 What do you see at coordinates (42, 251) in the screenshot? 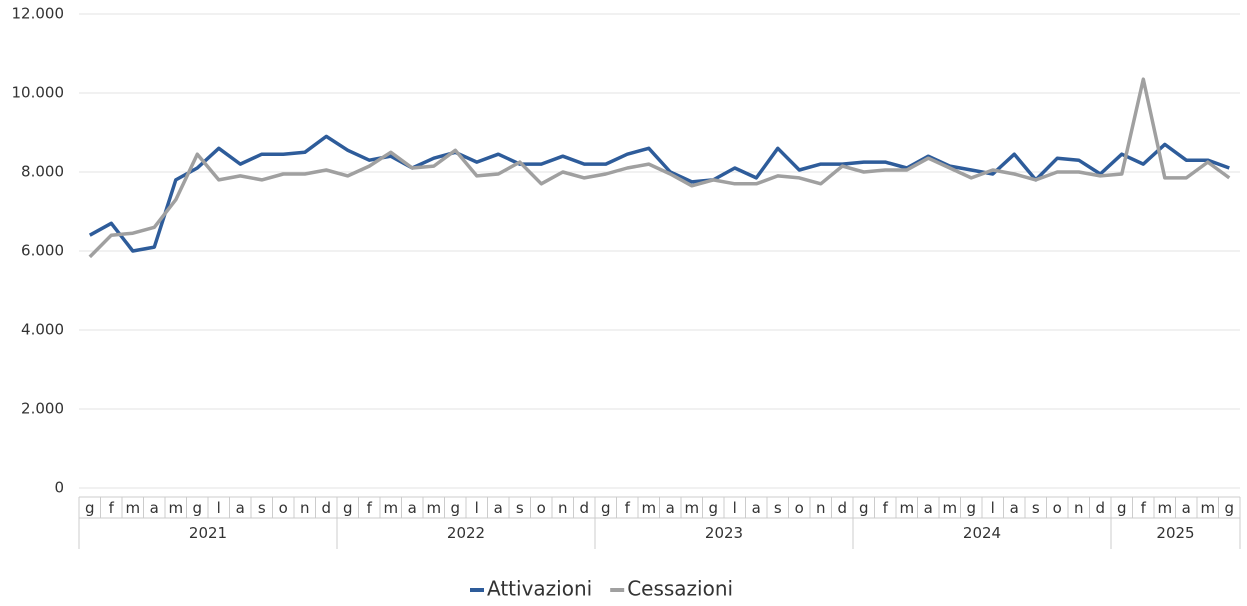
I see `y-tick-label: 6.000` at bounding box center [42, 251].